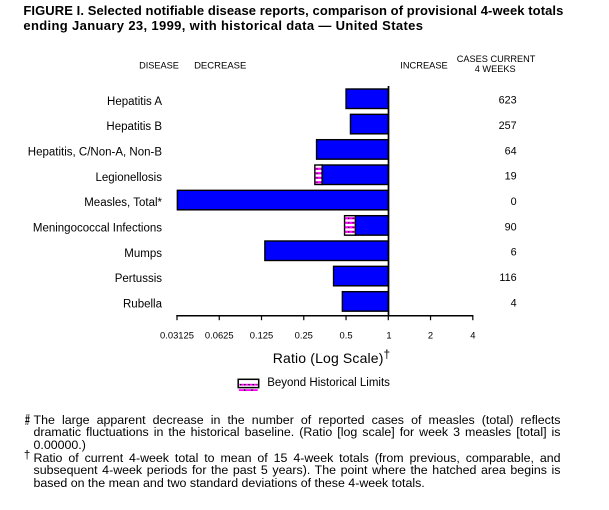 The height and width of the screenshot is (510, 609). I want to click on svg-text: Hepatitis B, so click(134, 127).